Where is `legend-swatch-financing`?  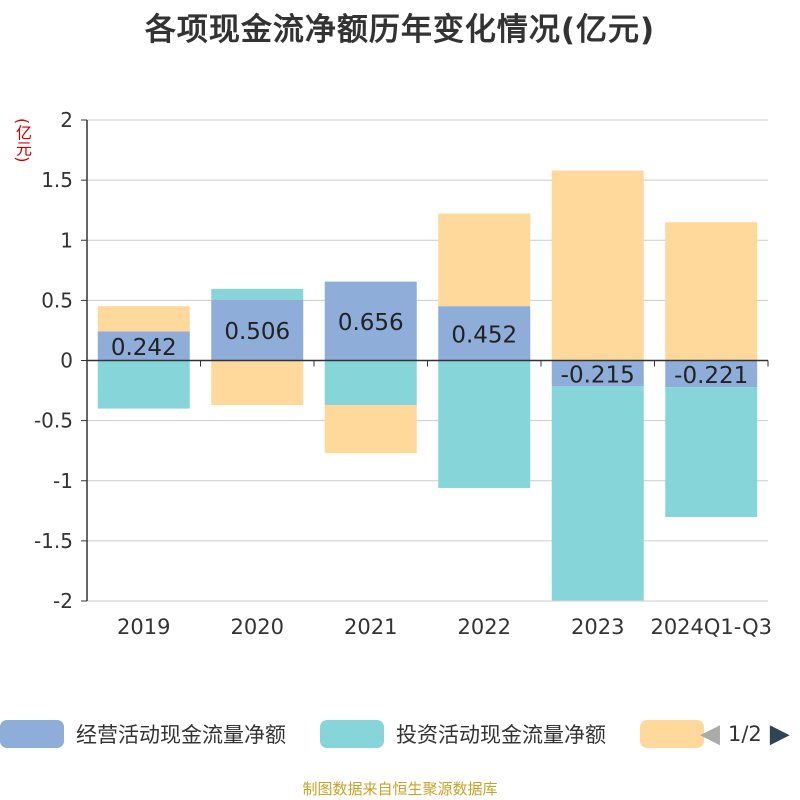
legend-swatch-financing is located at coordinates (672, 734).